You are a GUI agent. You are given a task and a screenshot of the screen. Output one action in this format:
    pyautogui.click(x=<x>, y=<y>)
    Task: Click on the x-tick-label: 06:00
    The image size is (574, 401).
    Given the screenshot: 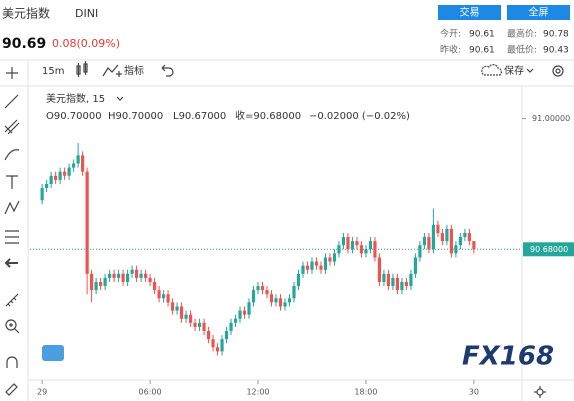 What is the action you would take?
    pyautogui.click(x=150, y=392)
    